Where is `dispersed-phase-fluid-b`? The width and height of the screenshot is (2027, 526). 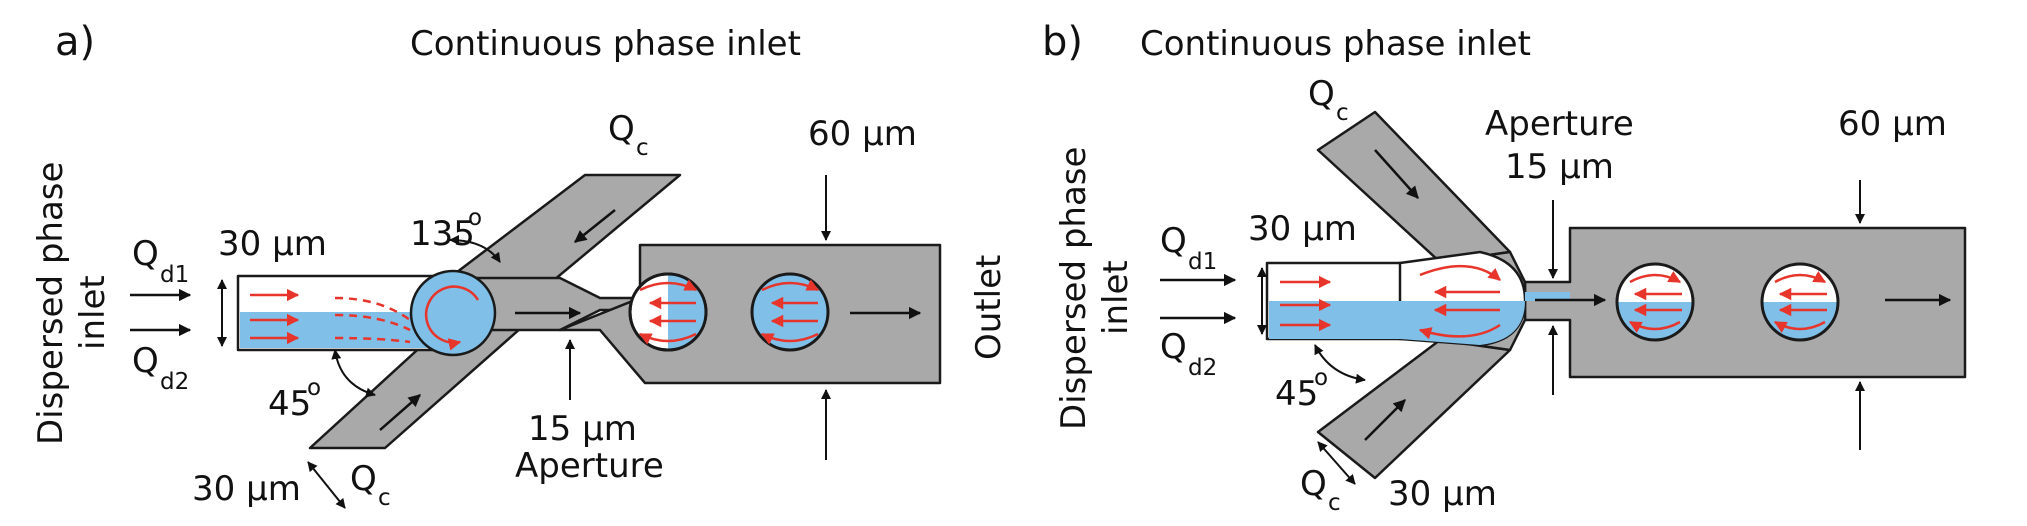
dispersed-phase-fluid-b is located at coordinates (1397, 323).